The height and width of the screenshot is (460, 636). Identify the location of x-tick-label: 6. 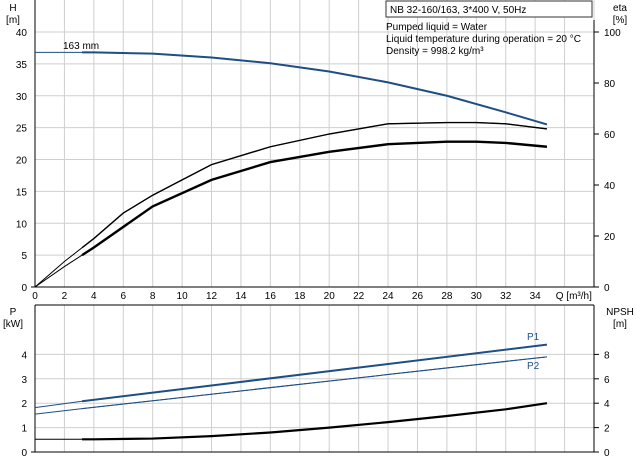
(123, 296).